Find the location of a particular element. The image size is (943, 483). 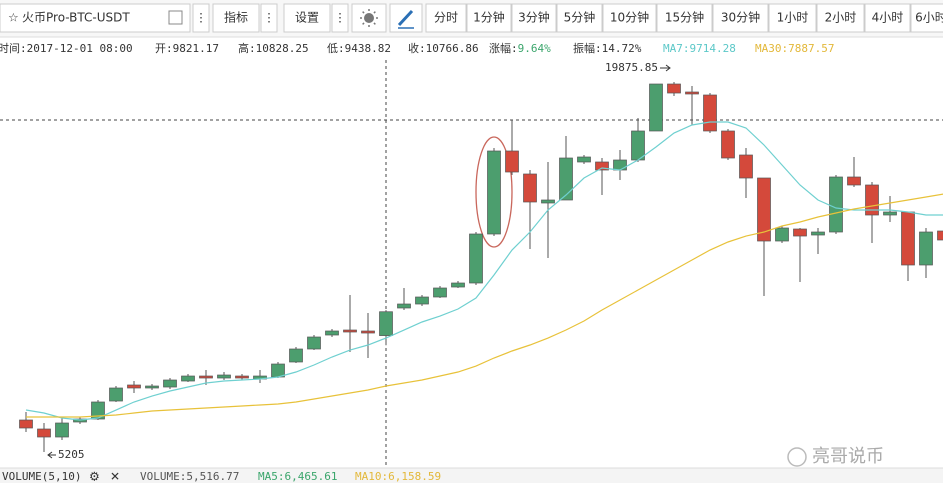

info-item: MA7:9714.28 is located at coordinates (699, 48).